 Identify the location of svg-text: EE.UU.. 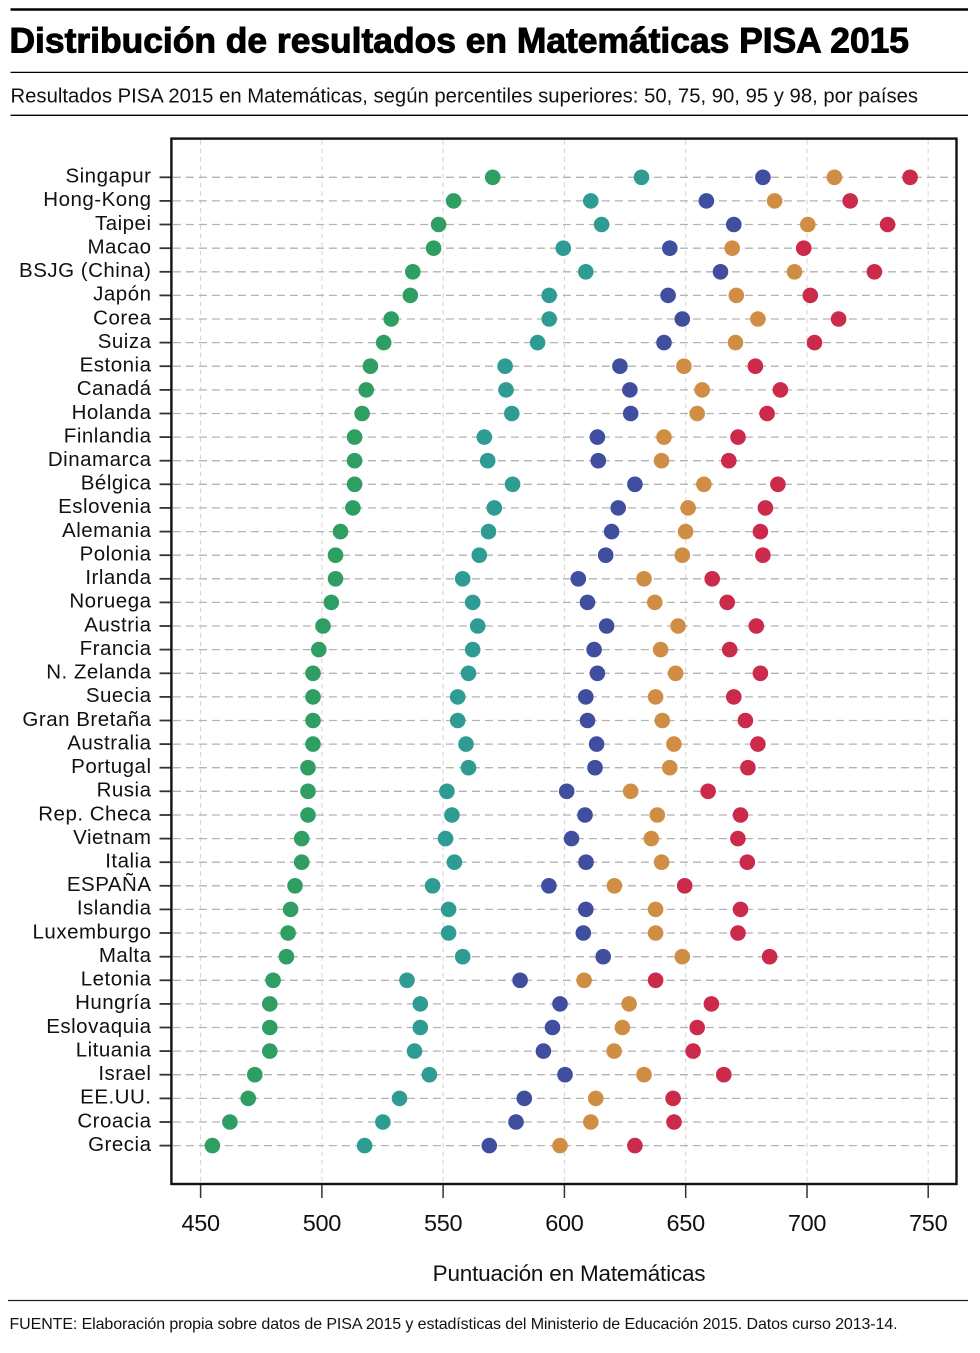
(115, 1097).